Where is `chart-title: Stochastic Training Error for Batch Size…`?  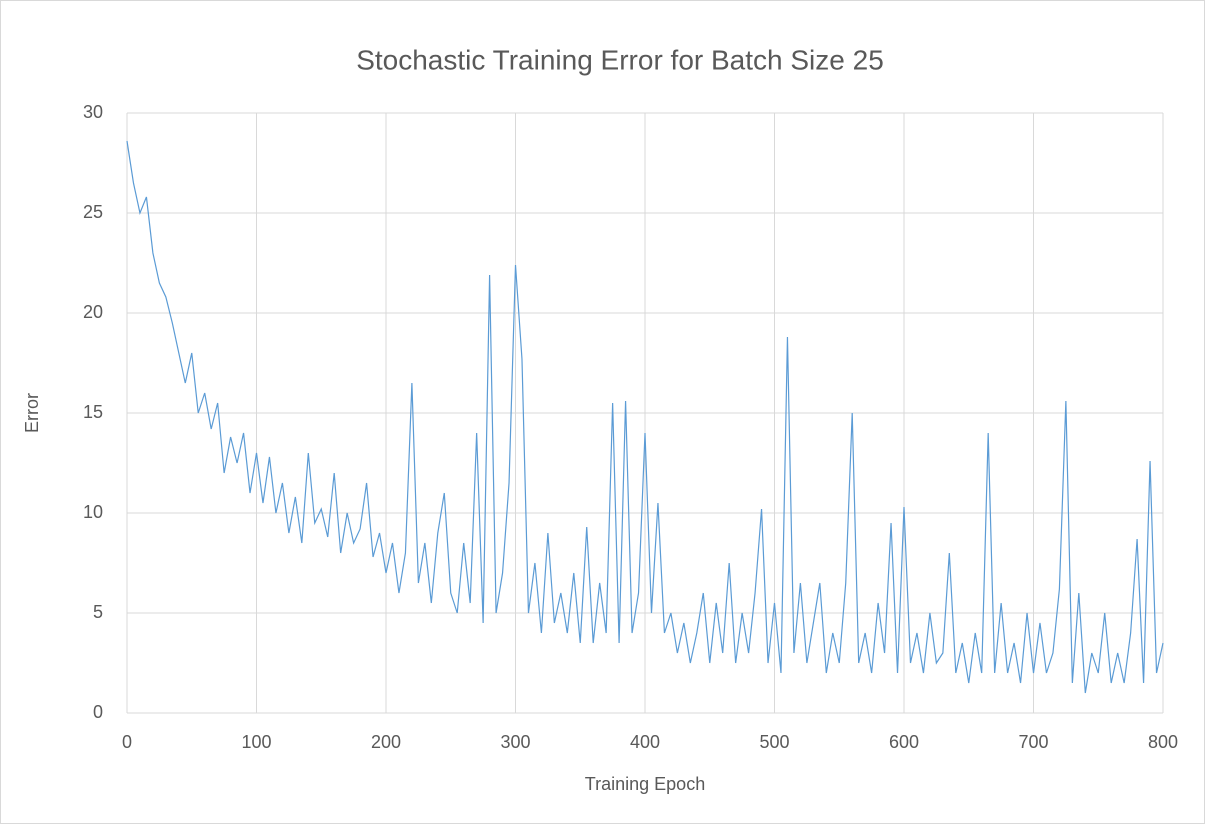 chart-title: Stochastic Training Error for Batch Size… is located at coordinates (620, 59).